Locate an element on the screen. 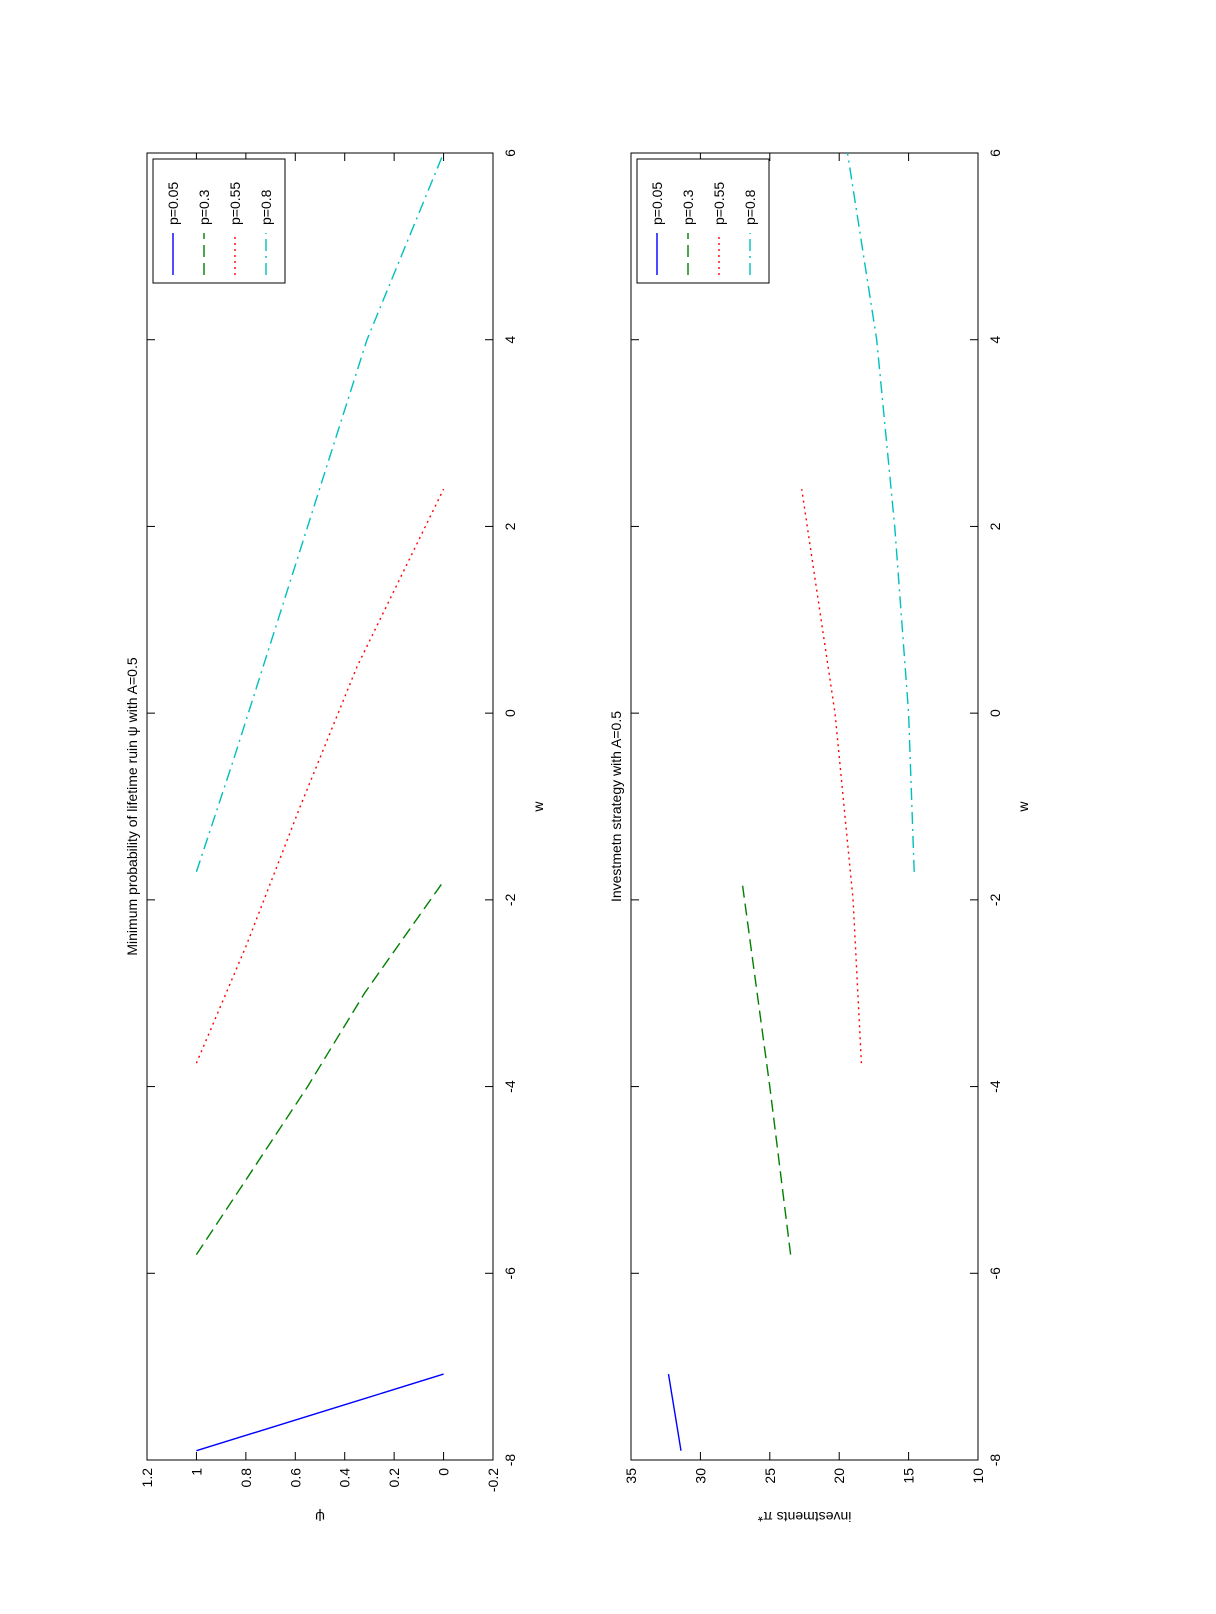 Image resolution: width=1216 pixels, height=1614 pixels. y-tick-label: 0.6 is located at coordinates (295, 1478).